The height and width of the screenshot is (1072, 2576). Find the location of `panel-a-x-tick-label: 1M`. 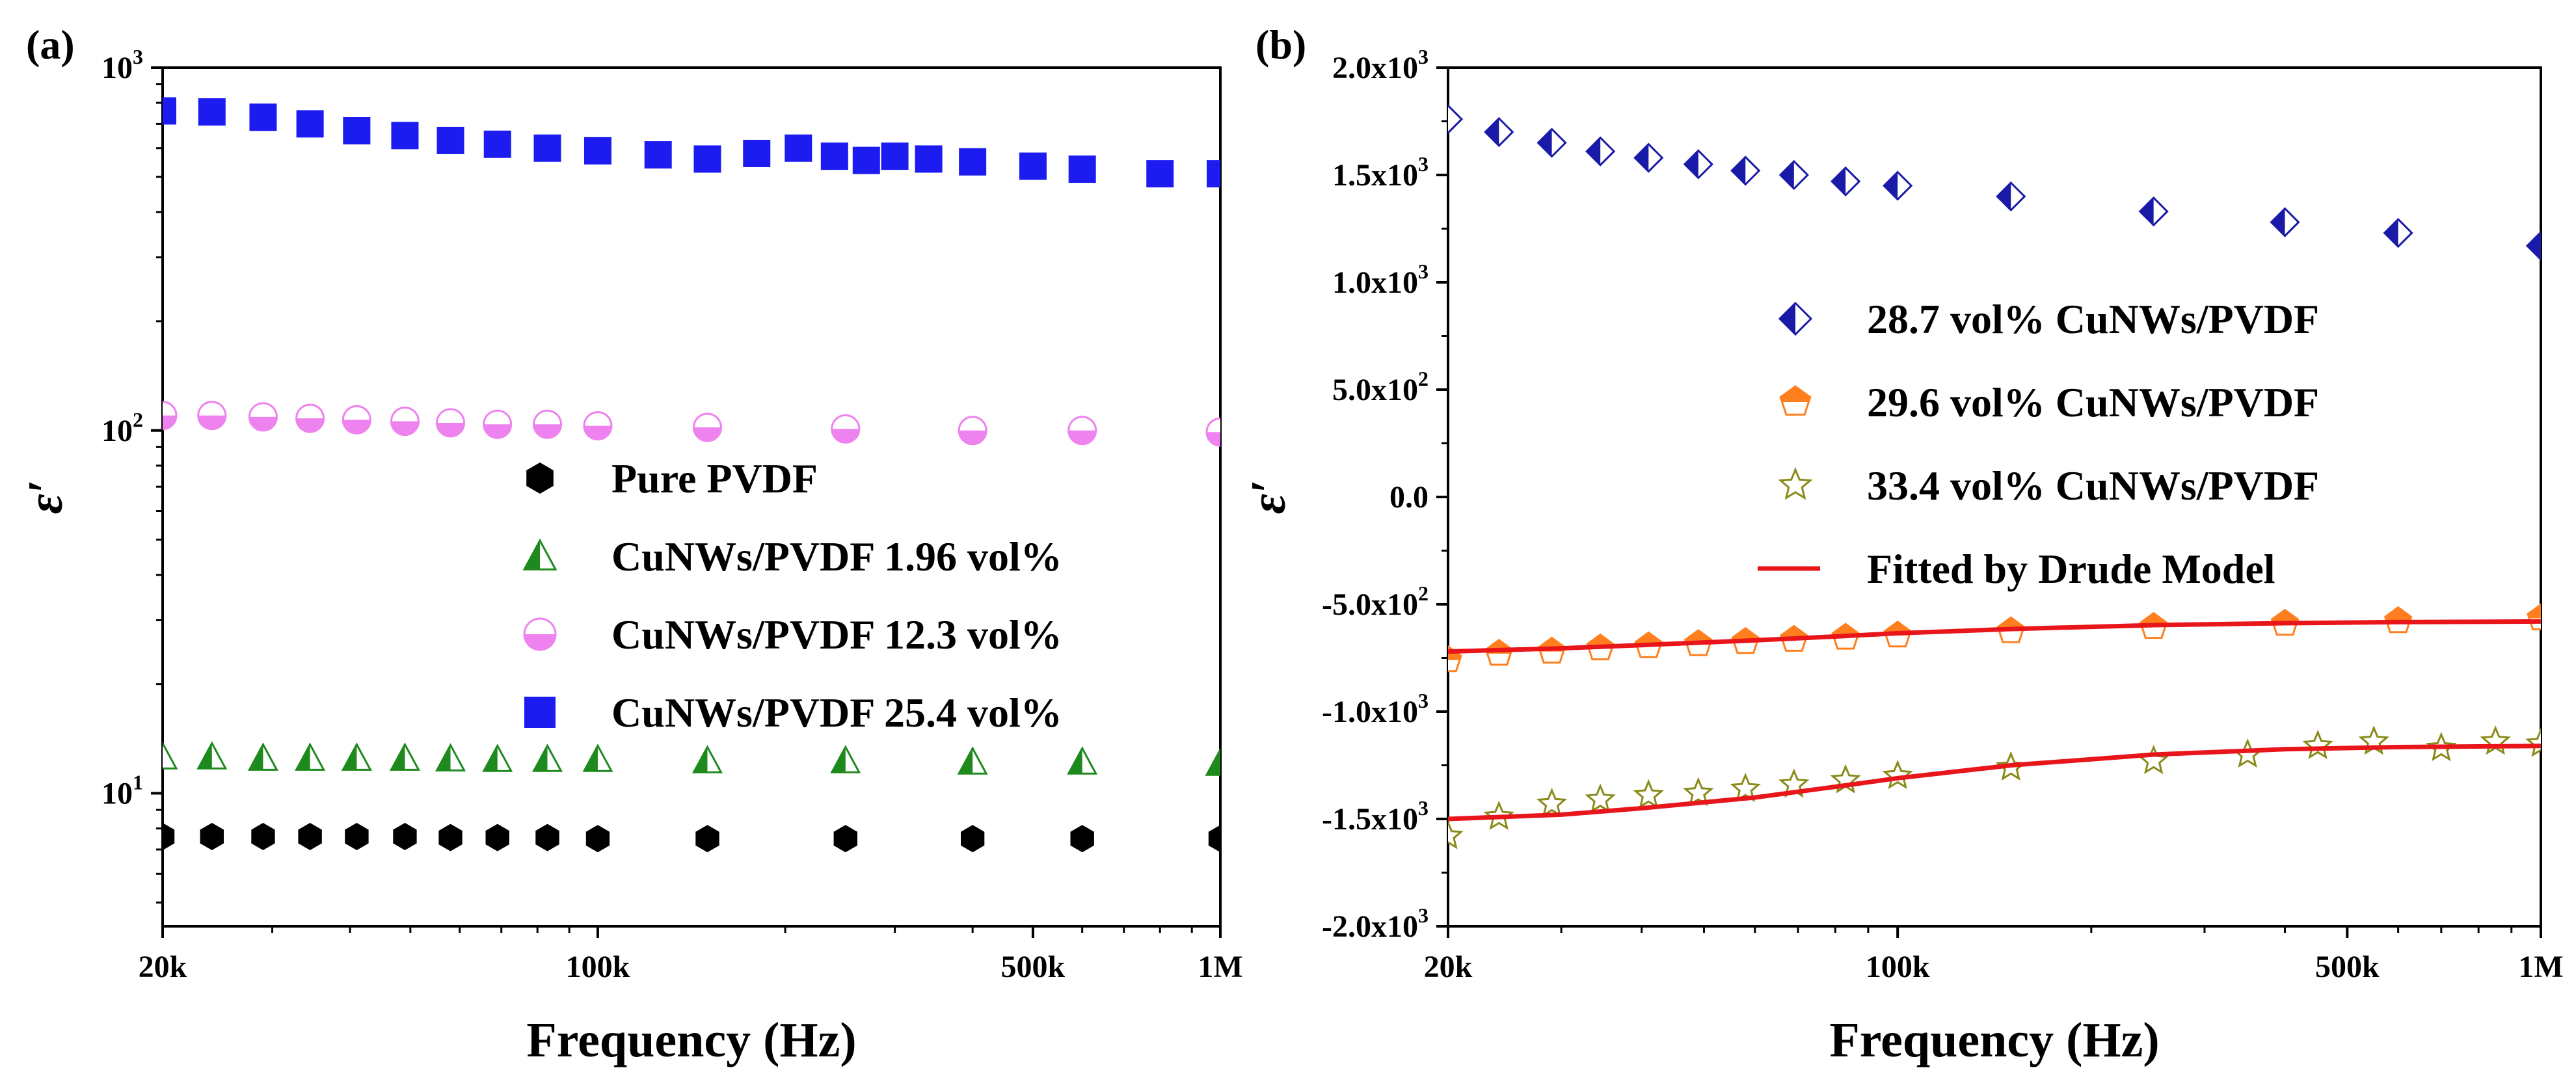

panel-a-x-tick-label: 1M is located at coordinates (1220, 967).